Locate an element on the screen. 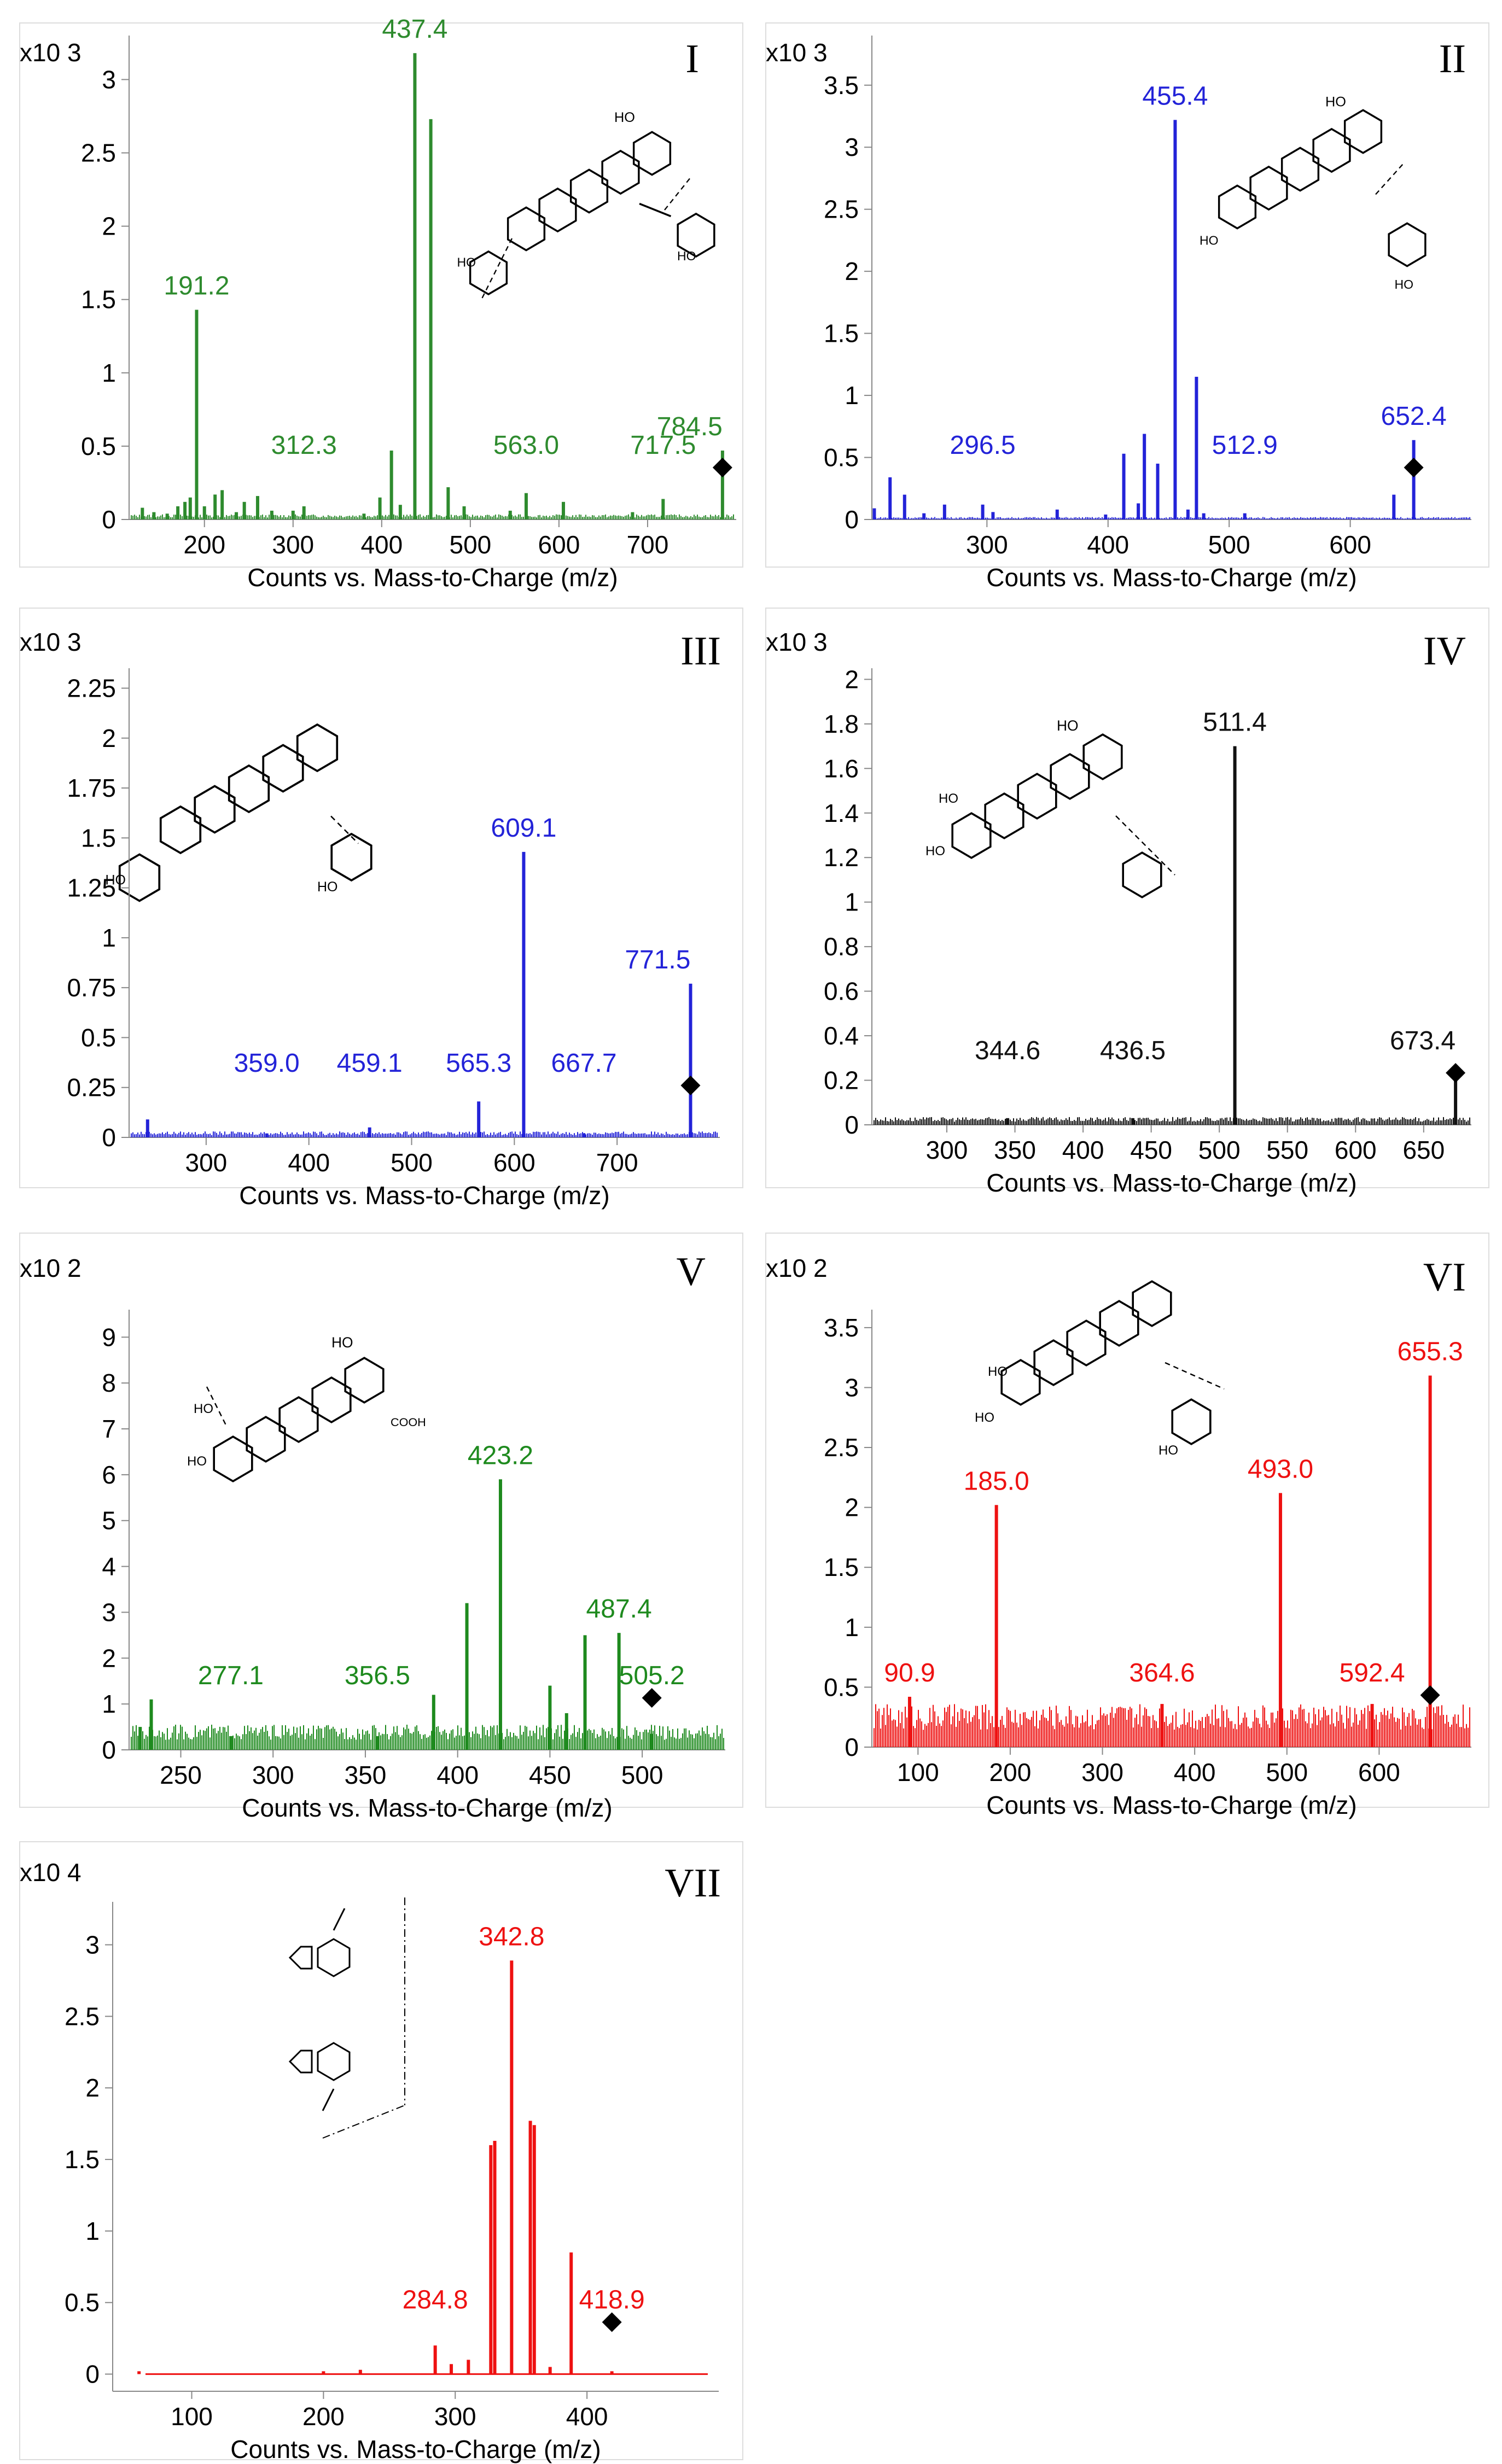  peak-label: 511.4 is located at coordinates (1235, 722).